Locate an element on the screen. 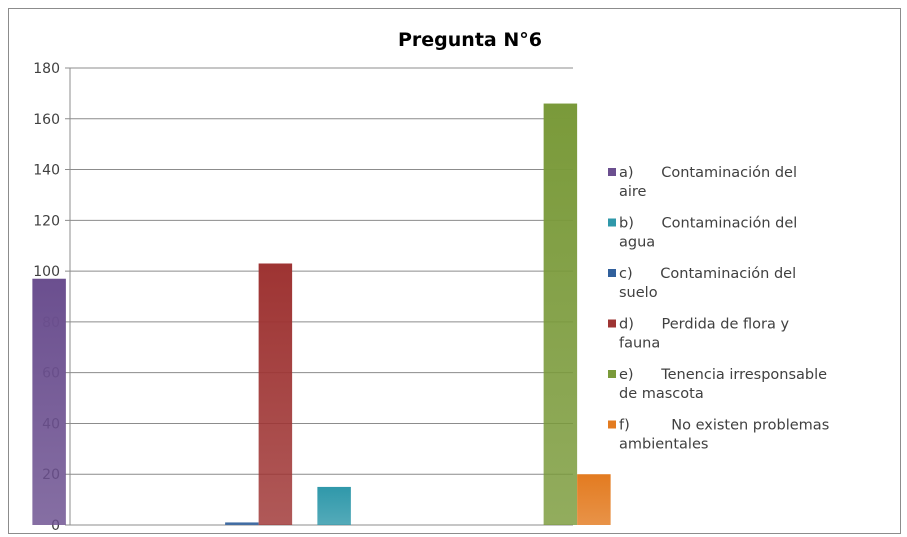 The height and width of the screenshot is (537, 907). y-tick-label: 100 is located at coordinates (46, 272).